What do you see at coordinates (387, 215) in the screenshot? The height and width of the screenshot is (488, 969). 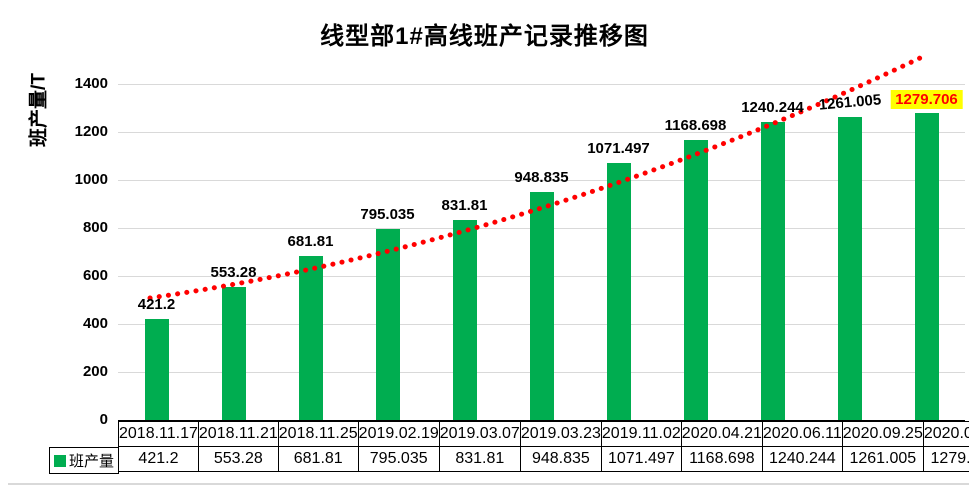 I see `bar-value-label: 795.035` at bounding box center [387, 215].